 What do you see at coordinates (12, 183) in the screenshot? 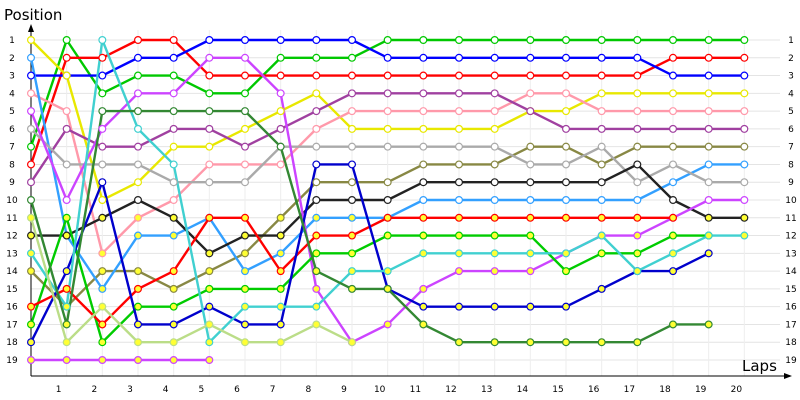
I see `y-tick-label-left: 9` at bounding box center [12, 183].